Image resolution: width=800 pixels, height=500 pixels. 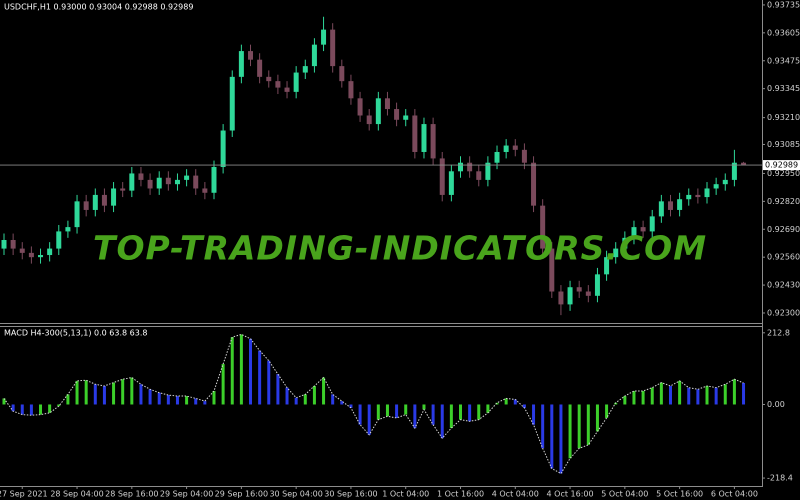 What do you see at coordinates (295, 494) in the screenshot?
I see `x-tick-label: 30 Sep 04:00` at bounding box center [295, 494].